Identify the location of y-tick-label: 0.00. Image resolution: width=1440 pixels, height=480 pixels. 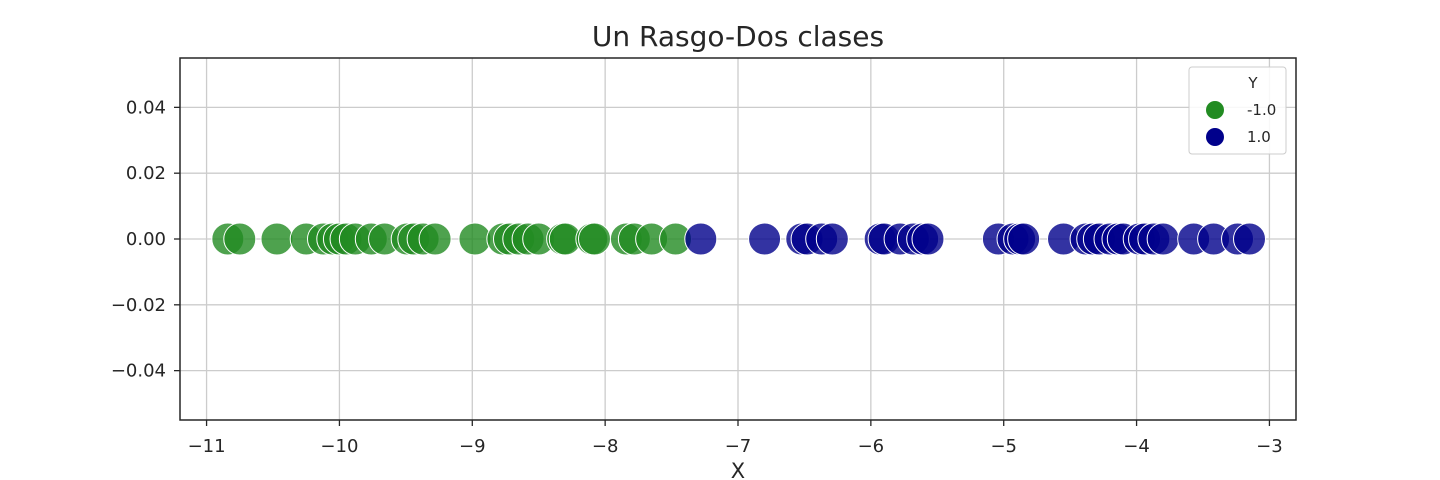
(146, 239).